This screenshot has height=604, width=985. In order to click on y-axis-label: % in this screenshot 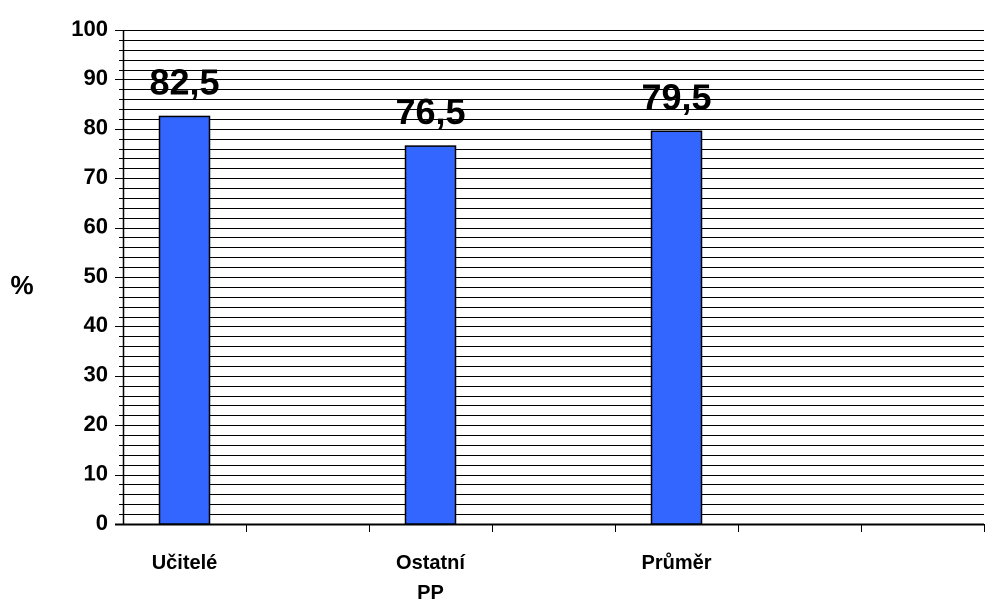, I will do `click(21, 285)`.